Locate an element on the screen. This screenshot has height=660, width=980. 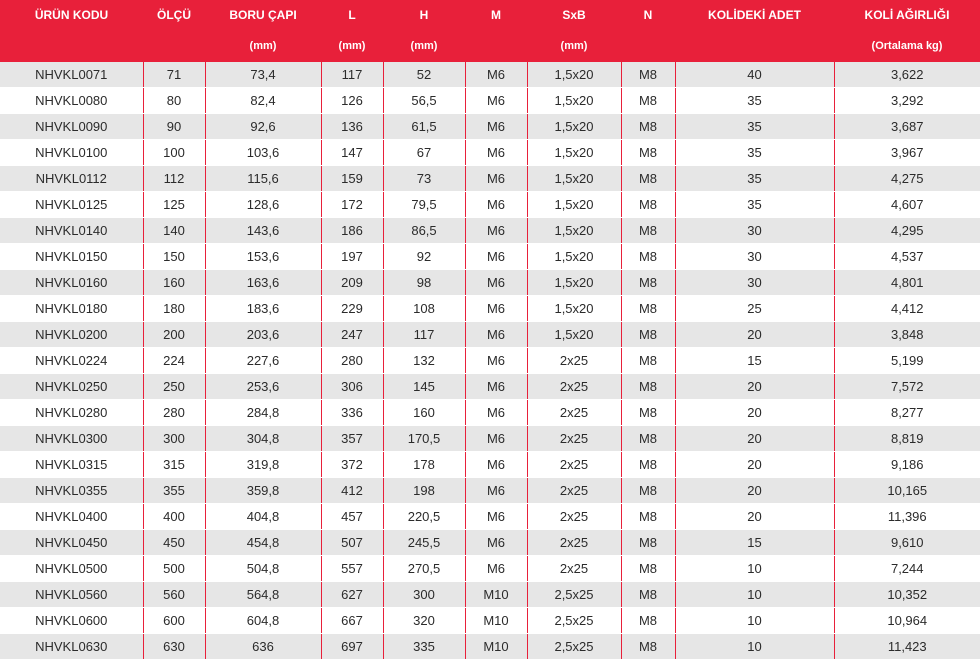
cell-h: 270,5 is located at coordinates (424, 568).